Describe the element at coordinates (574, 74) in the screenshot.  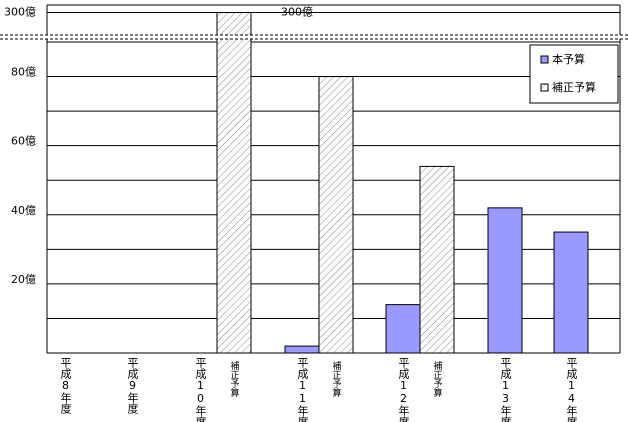
I see `legend-box` at that location.